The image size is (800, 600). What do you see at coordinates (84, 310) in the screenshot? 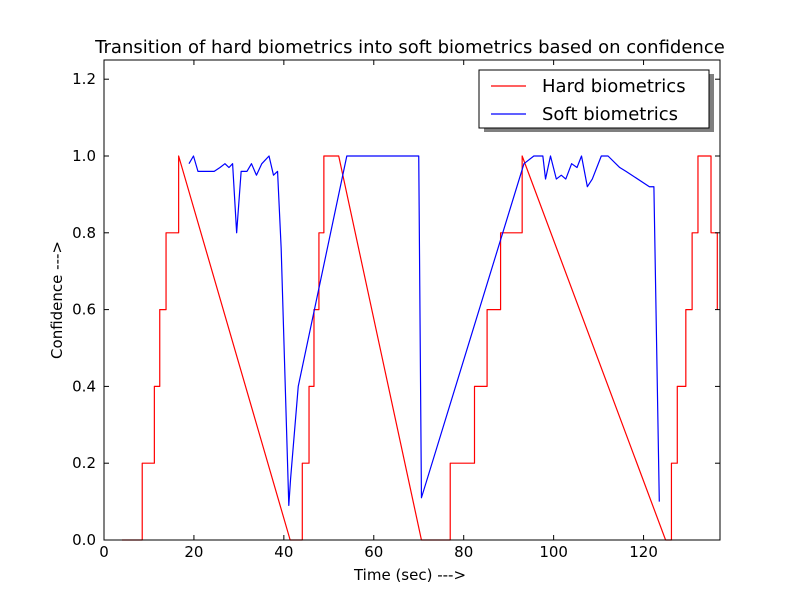
I see `y-tick-label: 0.6` at bounding box center [84, 310].